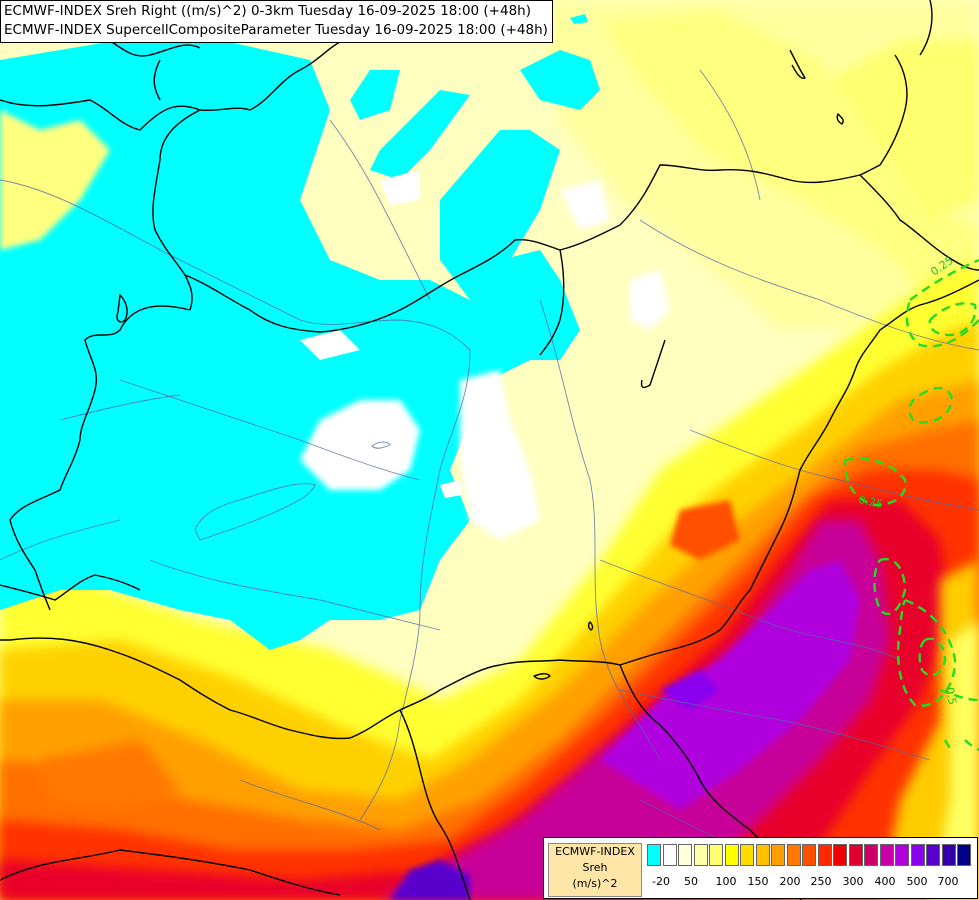  What do you see at coordinates (691, 881) in the screenshot?
I see `legend-tick-label: 50` at bounding box center [691, 881].